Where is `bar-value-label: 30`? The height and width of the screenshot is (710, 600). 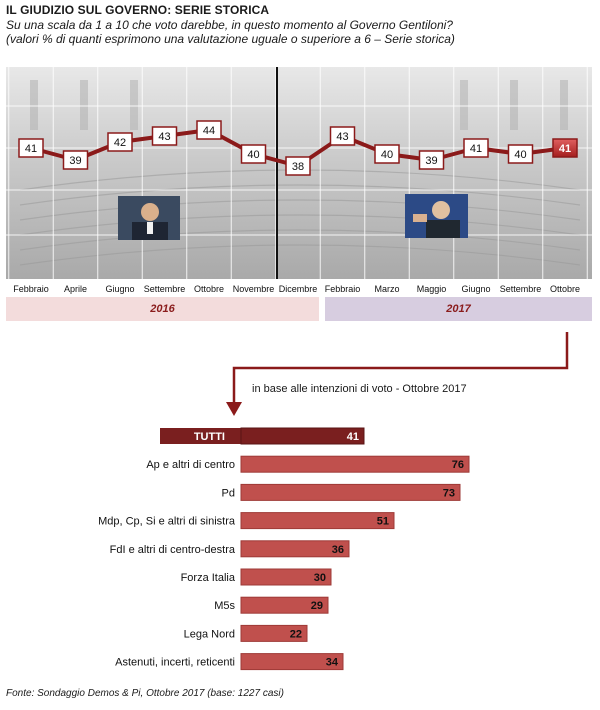
bar-value-label: 30 is located at coordinates (320, 578).